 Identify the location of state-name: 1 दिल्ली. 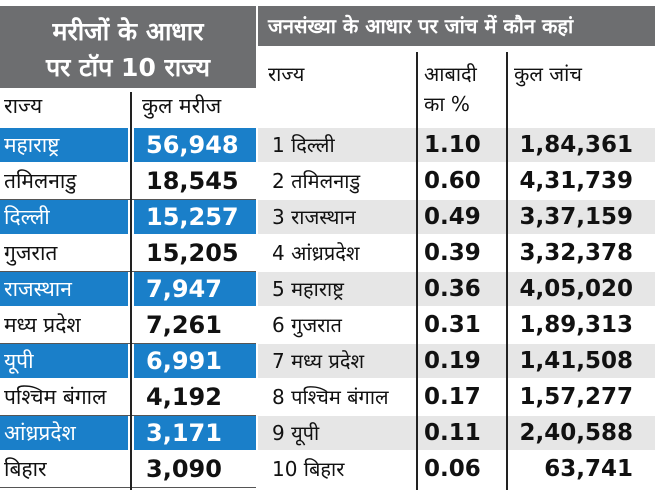
(303, 145).